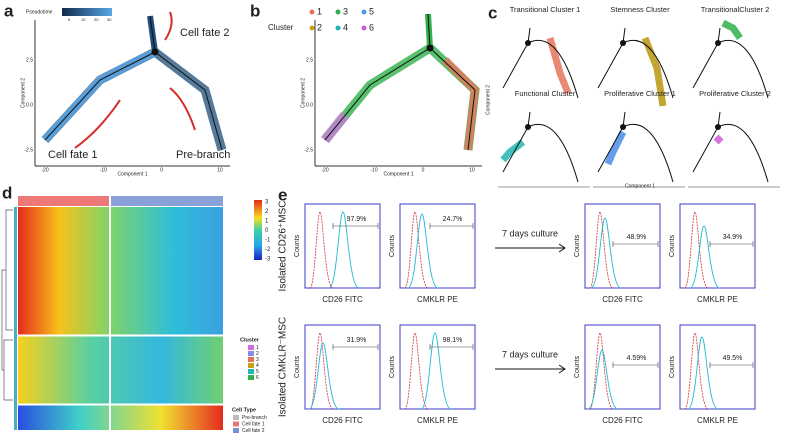 This screenshot has height=435, width=788. I want to click on color-scale, so click(258, 230).